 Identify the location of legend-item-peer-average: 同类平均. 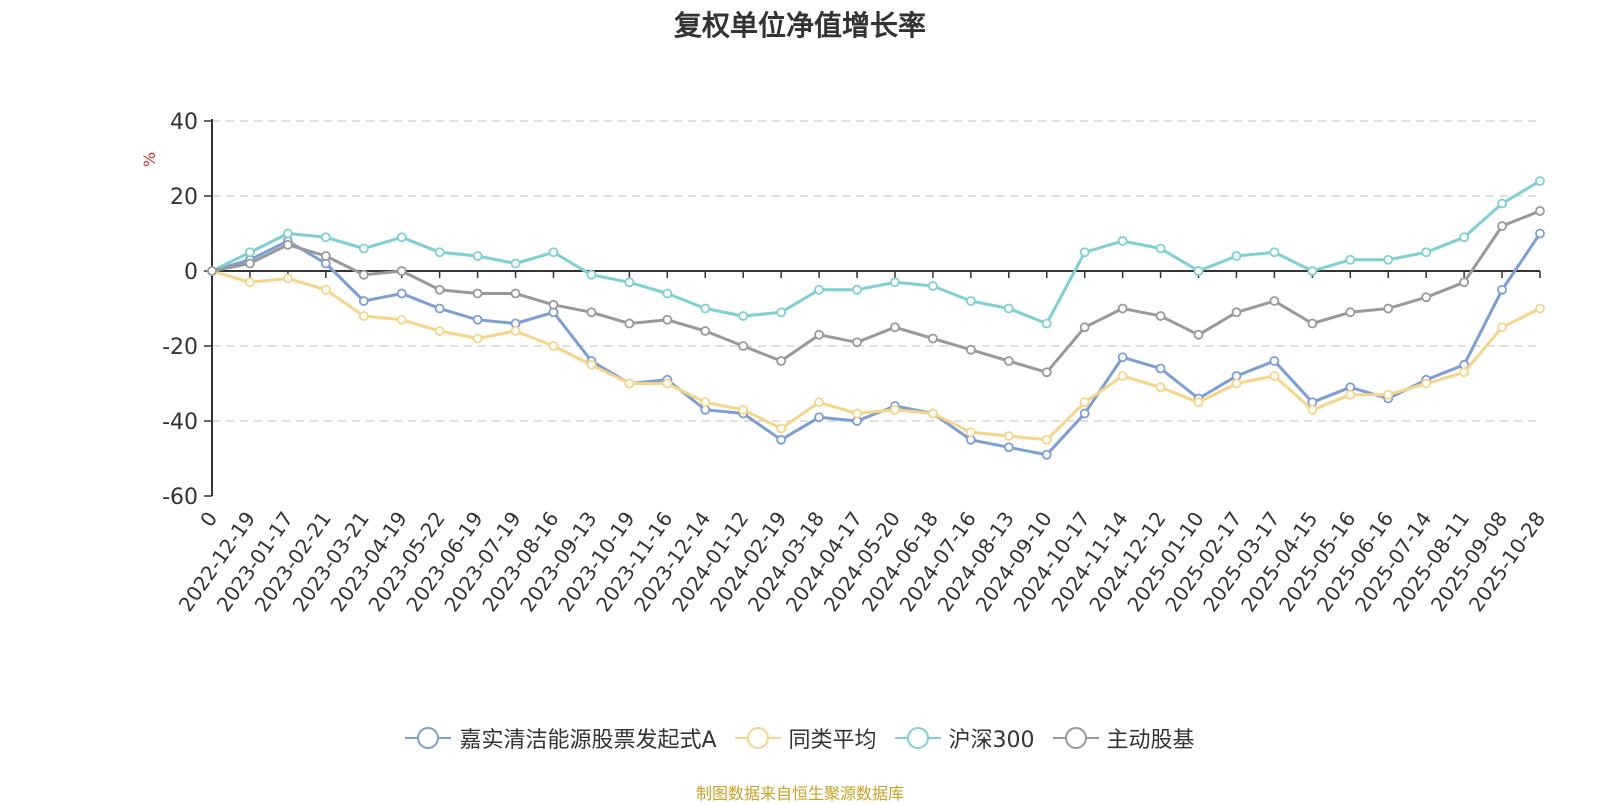
(805, 738).